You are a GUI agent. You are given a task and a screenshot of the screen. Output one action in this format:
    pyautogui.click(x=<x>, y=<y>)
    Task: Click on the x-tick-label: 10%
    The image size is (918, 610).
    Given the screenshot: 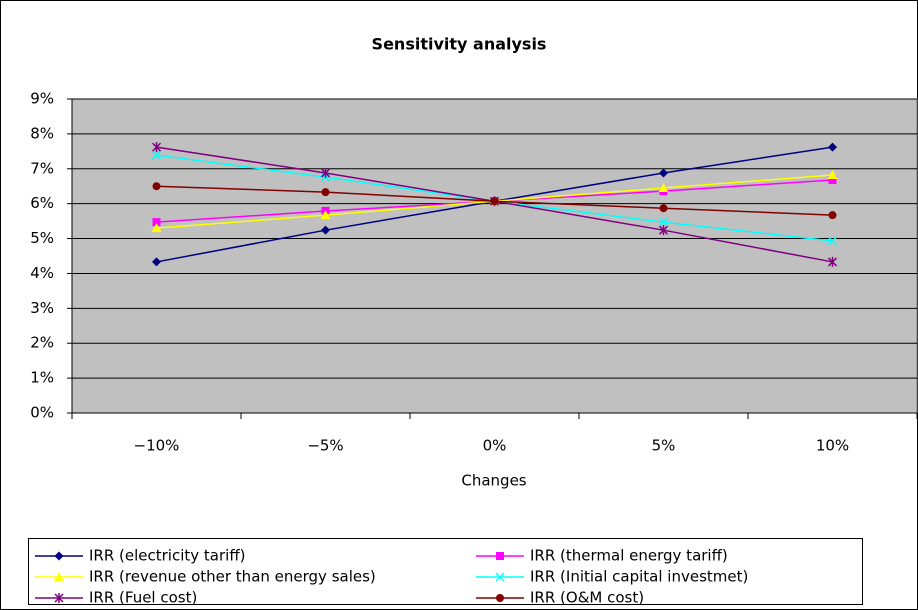 What is the action you would take?
    pyautogui.click(x=832, y=446)
    